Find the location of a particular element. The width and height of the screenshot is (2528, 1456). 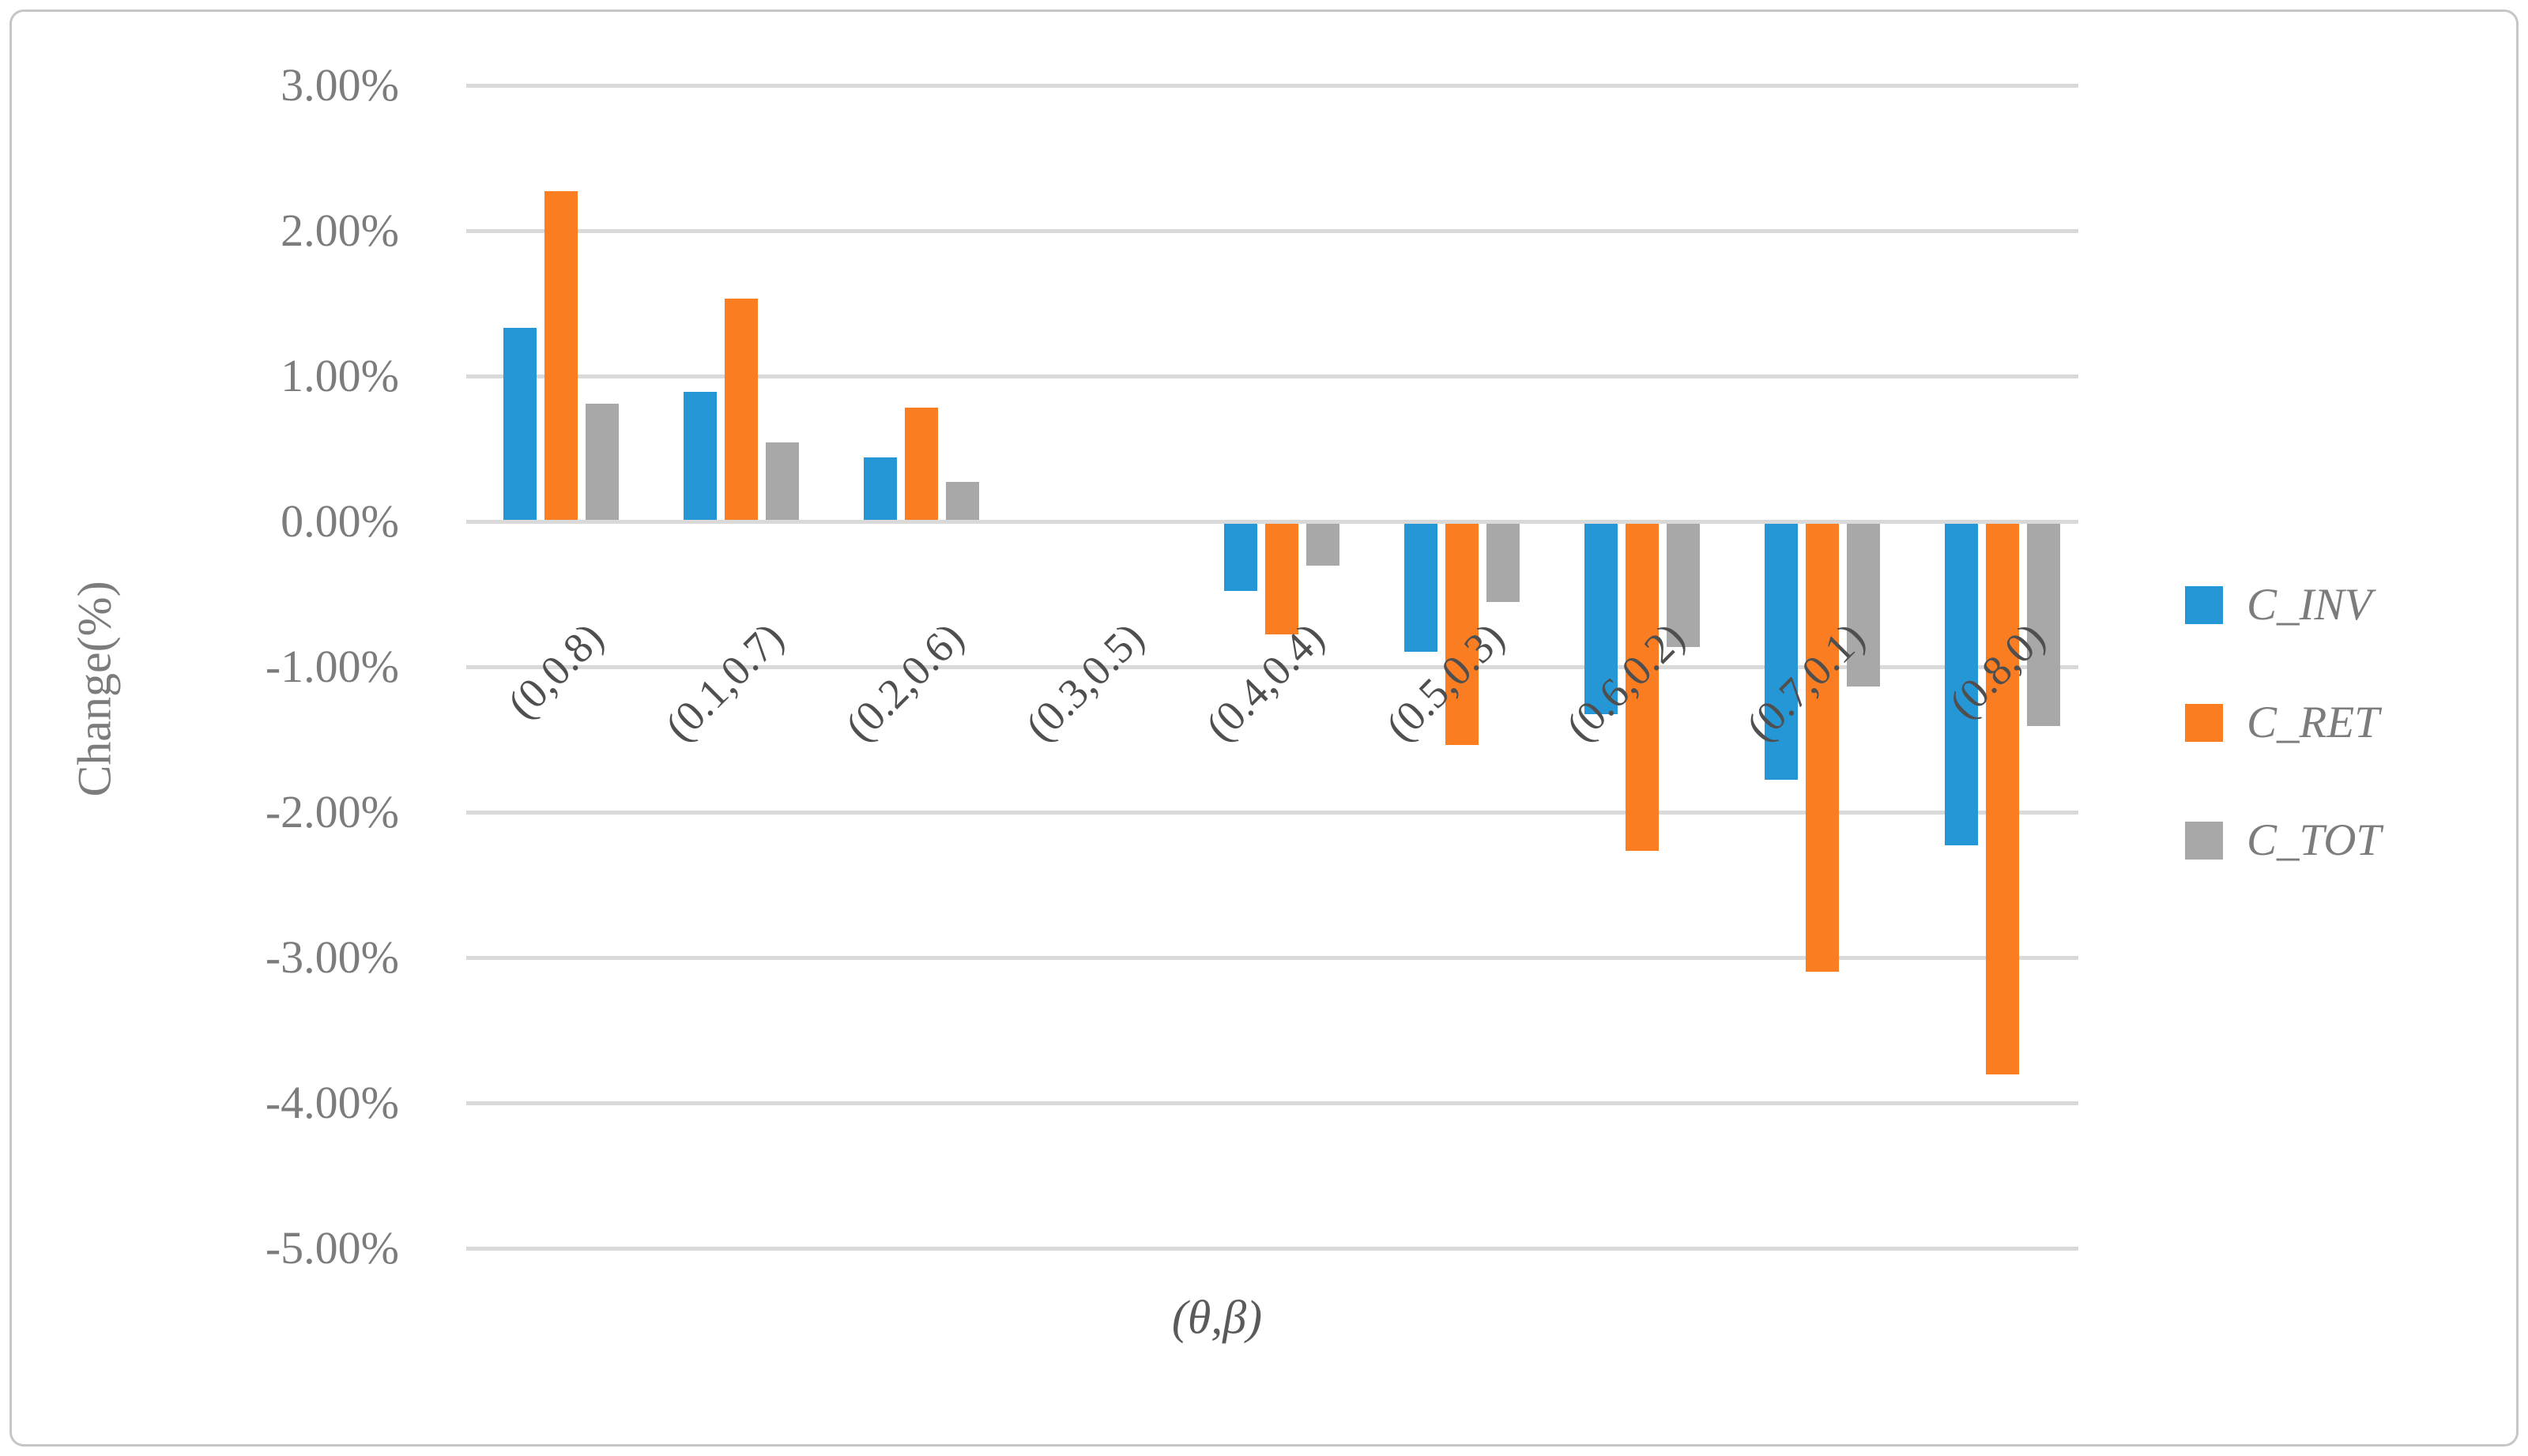

legend-entry-c_ret: C_RET is located at coordinates (2283, 722).